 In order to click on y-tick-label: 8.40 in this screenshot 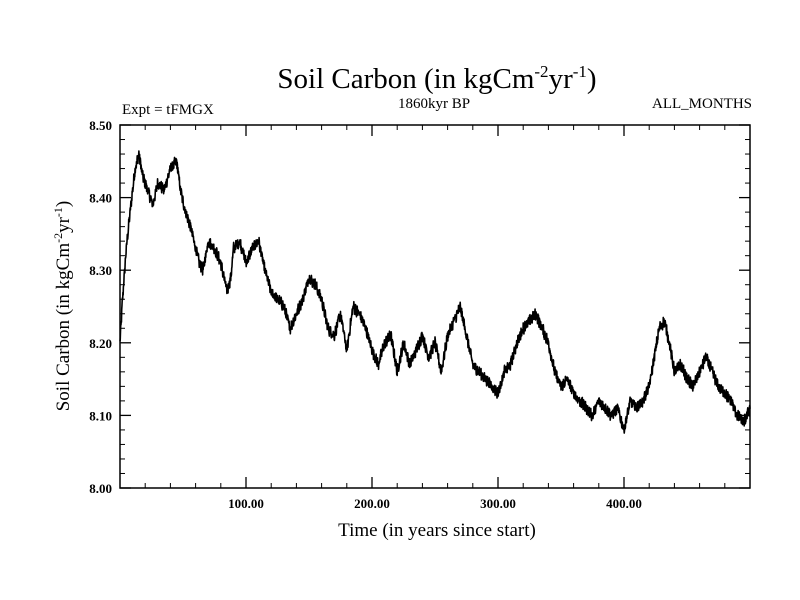, I will do `click(100, 198)`.